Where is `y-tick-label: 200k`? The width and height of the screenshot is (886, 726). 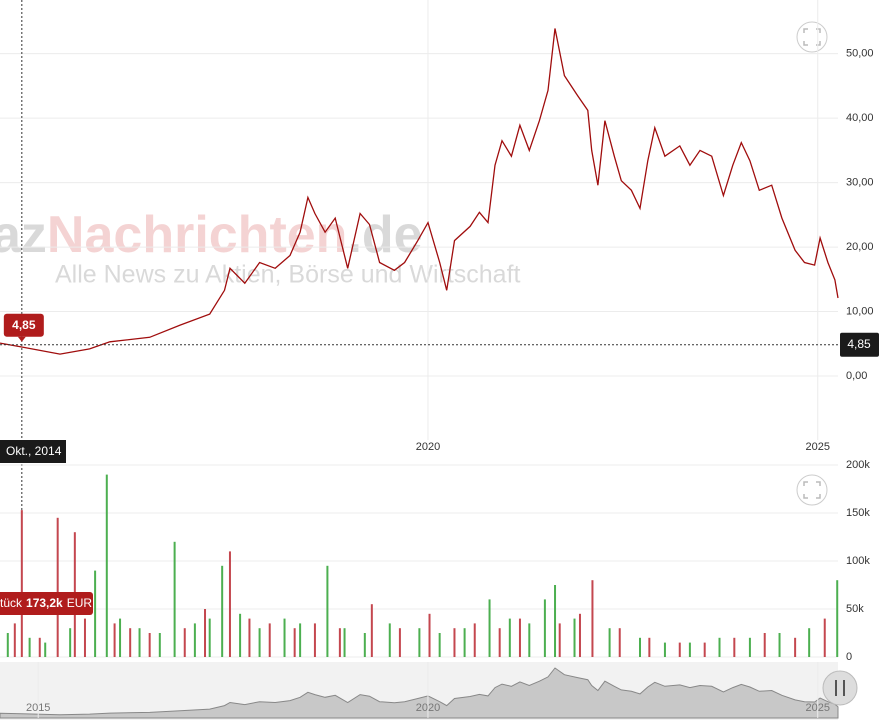
y-tick-label: 200k is located at coordinates (858, 465).